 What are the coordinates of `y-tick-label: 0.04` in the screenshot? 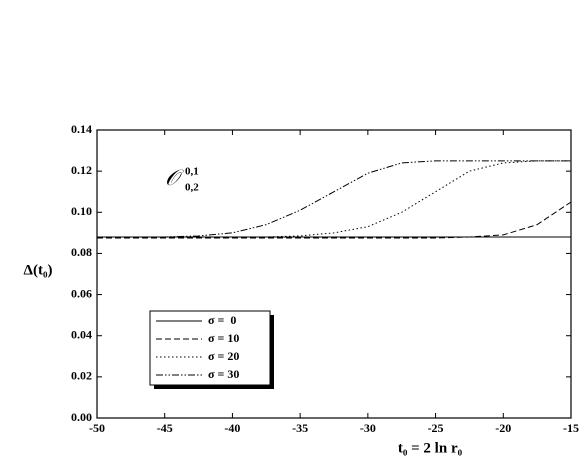 It's located at (81, 334).